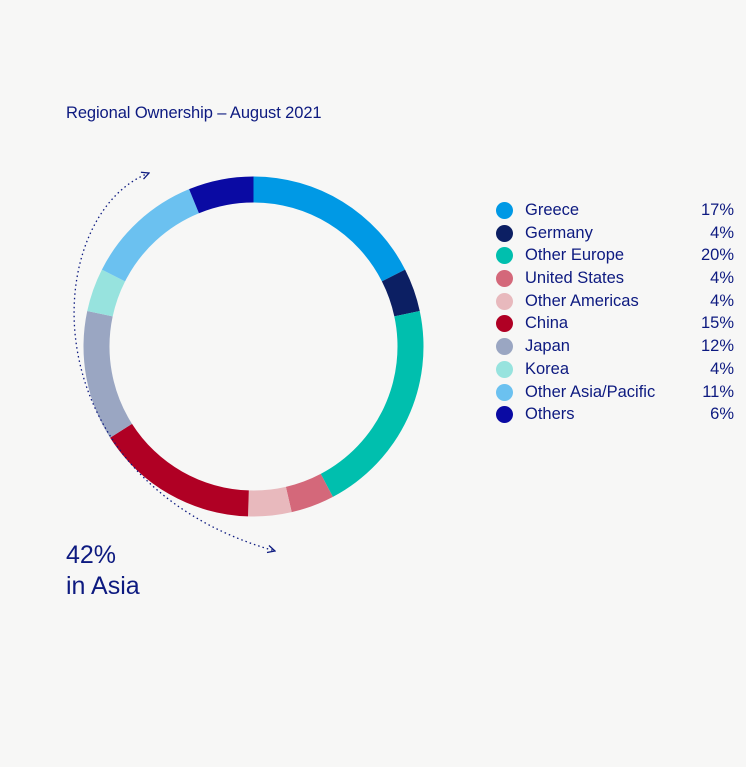 Image resolution: width=746 pixels, height=767 pixels. Describe the element at coordinates (194, 113) in the screenshot. I see `chart-title: Regional Ownership – August 2021` at that location.